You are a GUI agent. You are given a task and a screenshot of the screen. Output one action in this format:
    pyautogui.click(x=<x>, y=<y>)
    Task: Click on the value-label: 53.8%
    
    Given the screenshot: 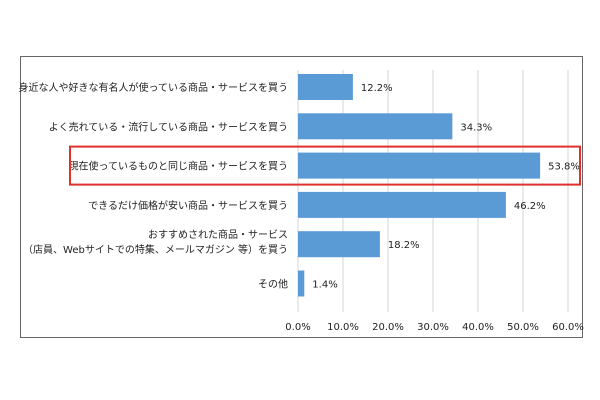 What is the action you would take?
    pyautogui.click(x=564, y=167)
    